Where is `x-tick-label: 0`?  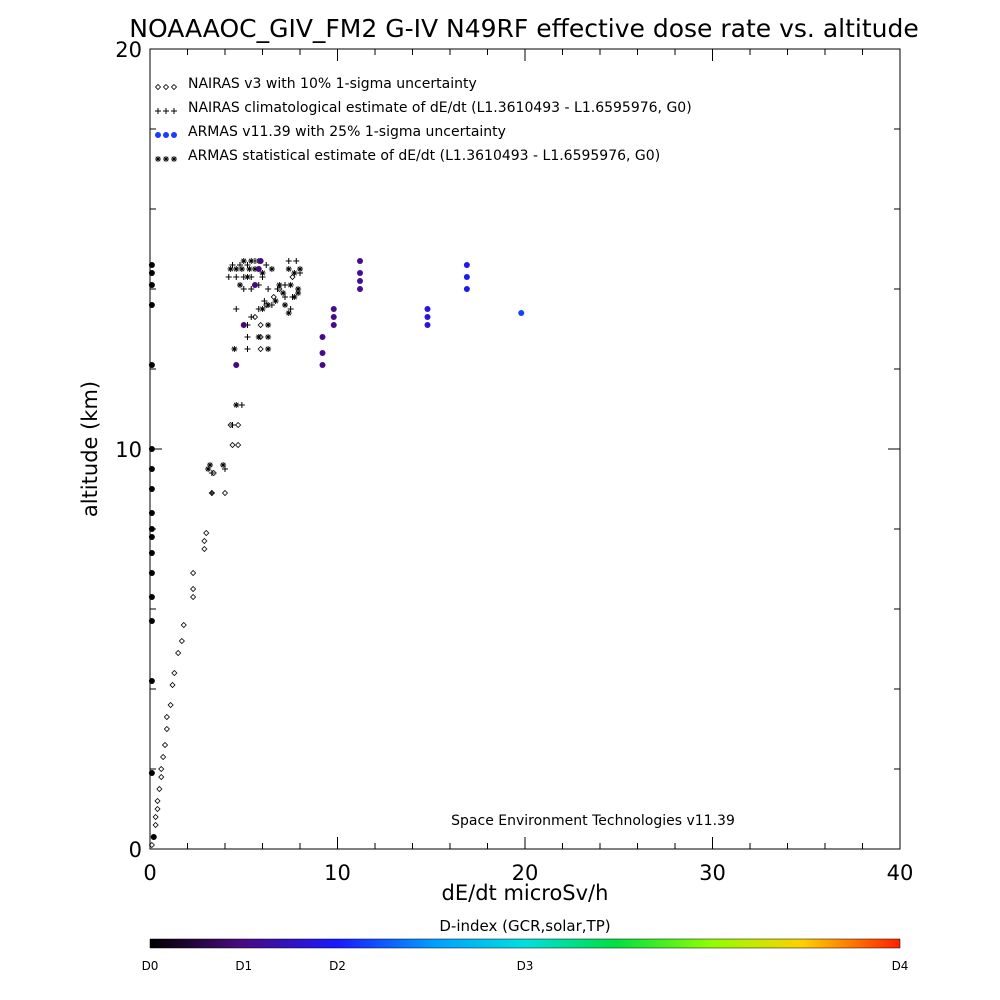 x-tick-label: 0 is located at coordinates (149, 873).